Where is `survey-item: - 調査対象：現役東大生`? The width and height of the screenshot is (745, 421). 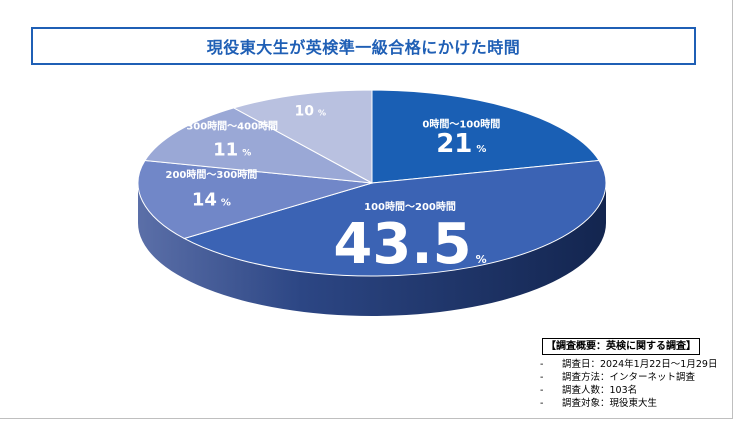 survey-item: - 調査対象：現役東大生 is located at coordinates (633, 403).